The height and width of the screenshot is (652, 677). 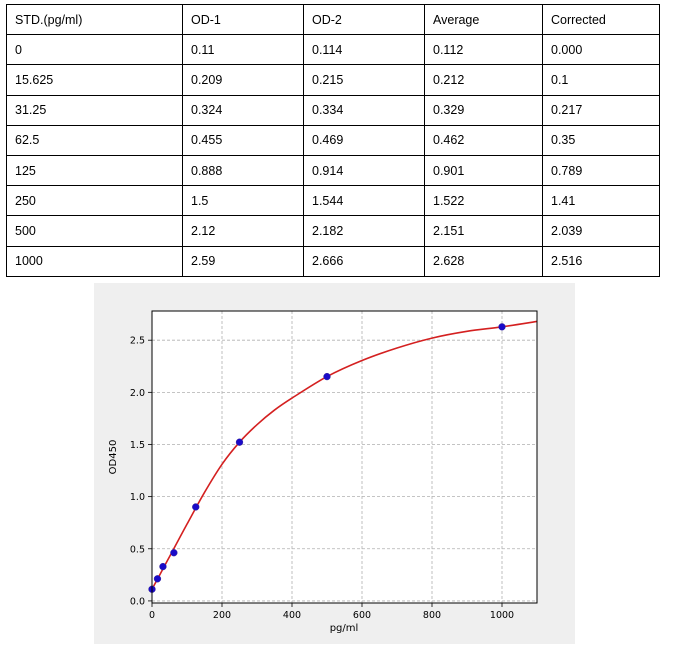 What do you see at coordinates (94, 231) in the screenshot?
I see `cell-std: 500` at bounding box center [94, 231].